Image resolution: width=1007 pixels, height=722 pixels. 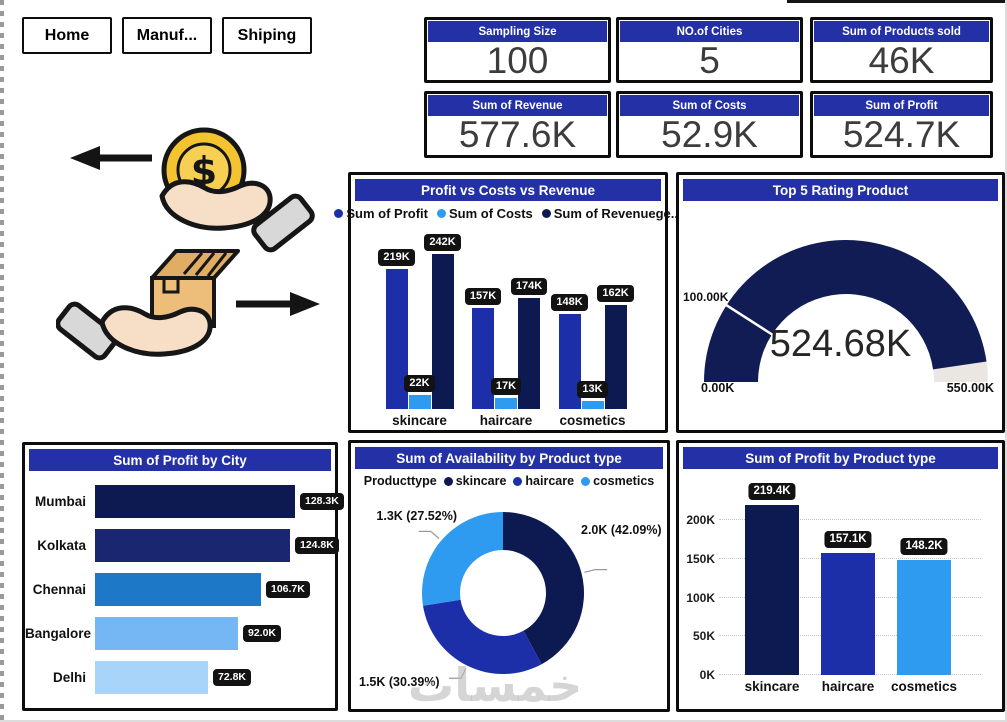 I want to click on legend-label: haircare, so click(x=550, y=481).